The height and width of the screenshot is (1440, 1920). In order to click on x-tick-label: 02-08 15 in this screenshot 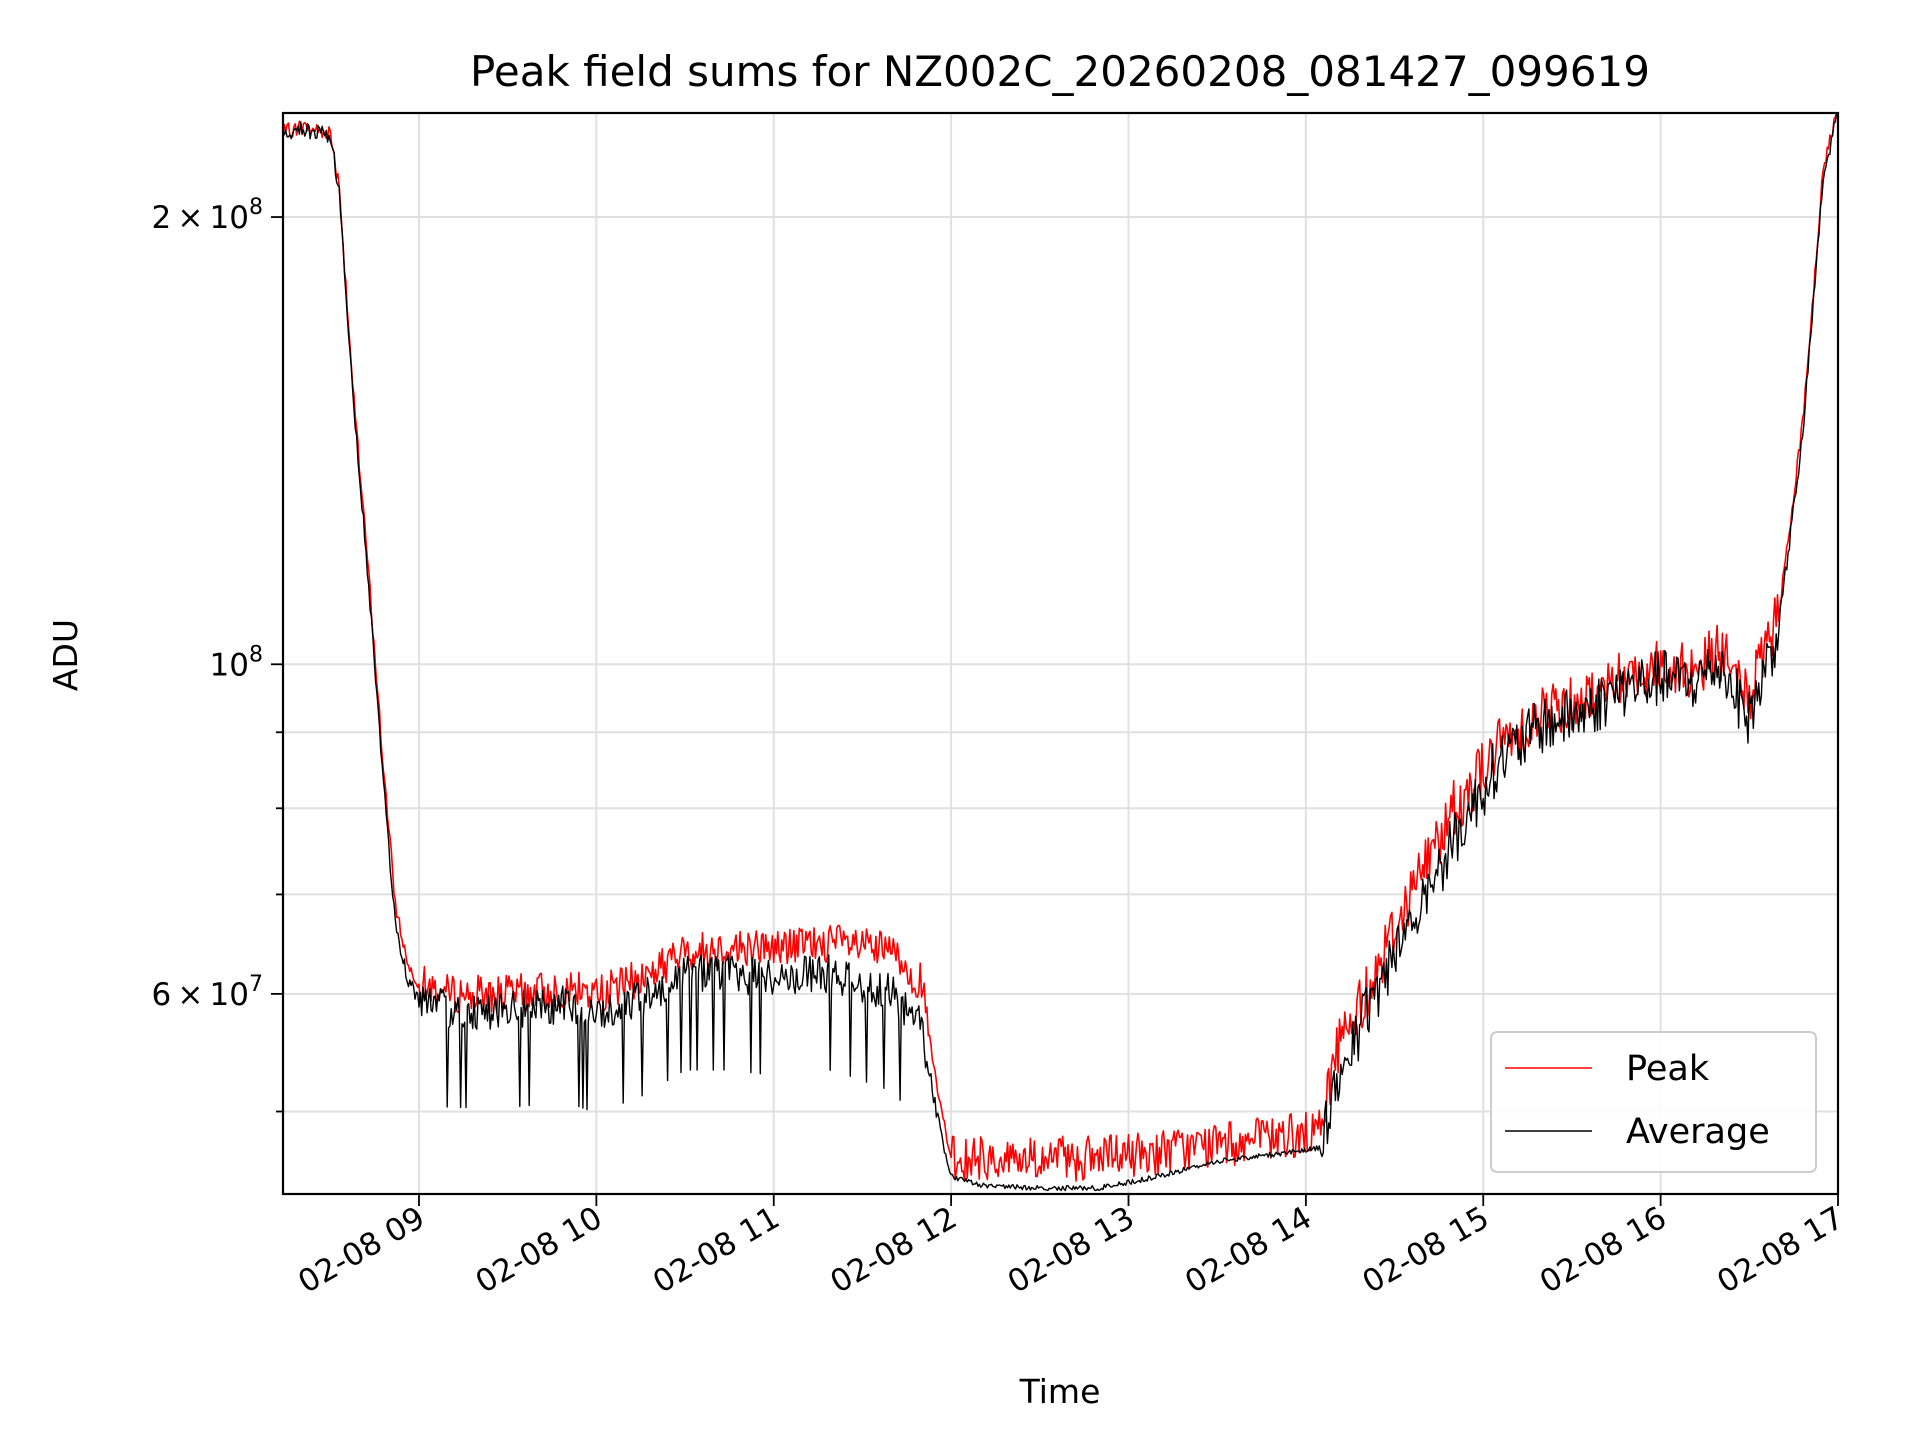, I will do `click(1426, 1250)`.